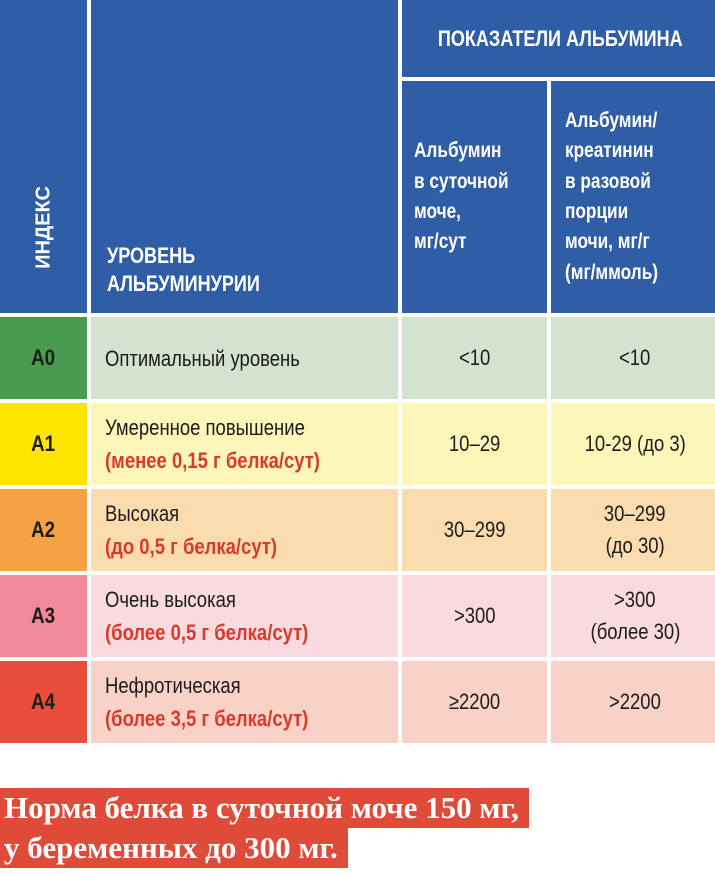 This screenshot has width=715, height=874. I want to click on header-daily-column: Альбумин в суточной моче, мг/сут, so click(474, 197).